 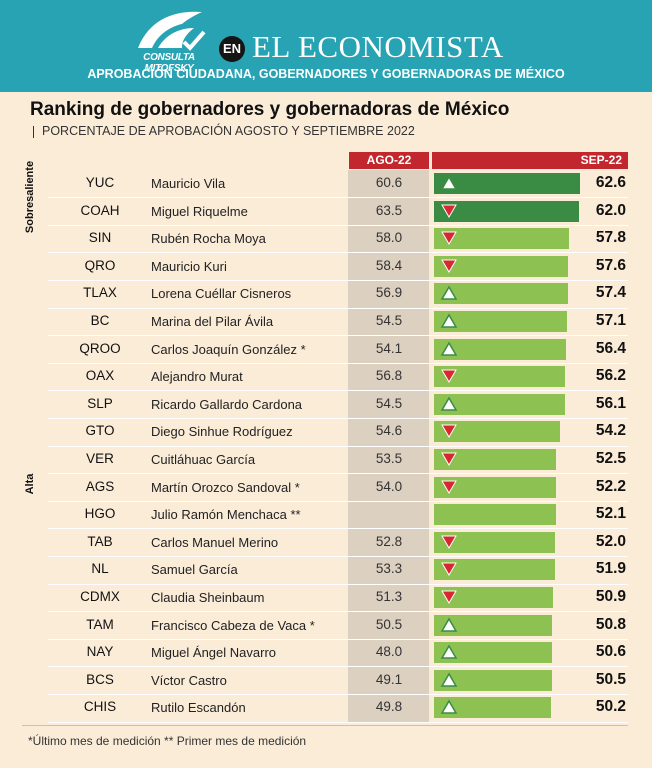 I want to click on sep-value: 62.6, so click(x=610, y=182).